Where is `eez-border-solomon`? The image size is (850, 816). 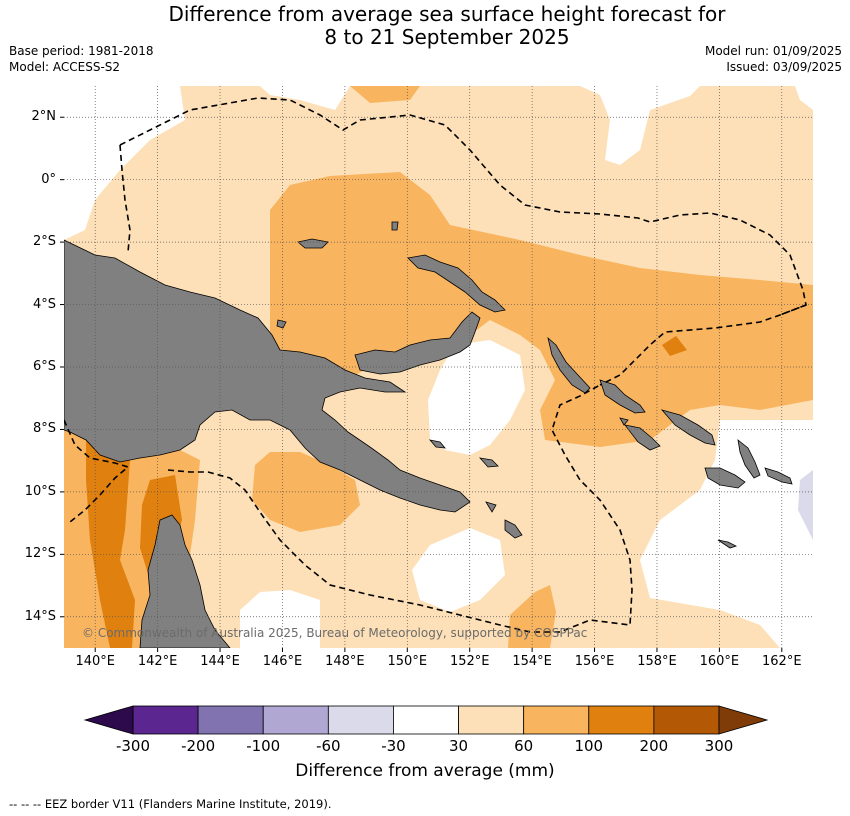
eez-border-solomon is located at coordinates (793, 310).